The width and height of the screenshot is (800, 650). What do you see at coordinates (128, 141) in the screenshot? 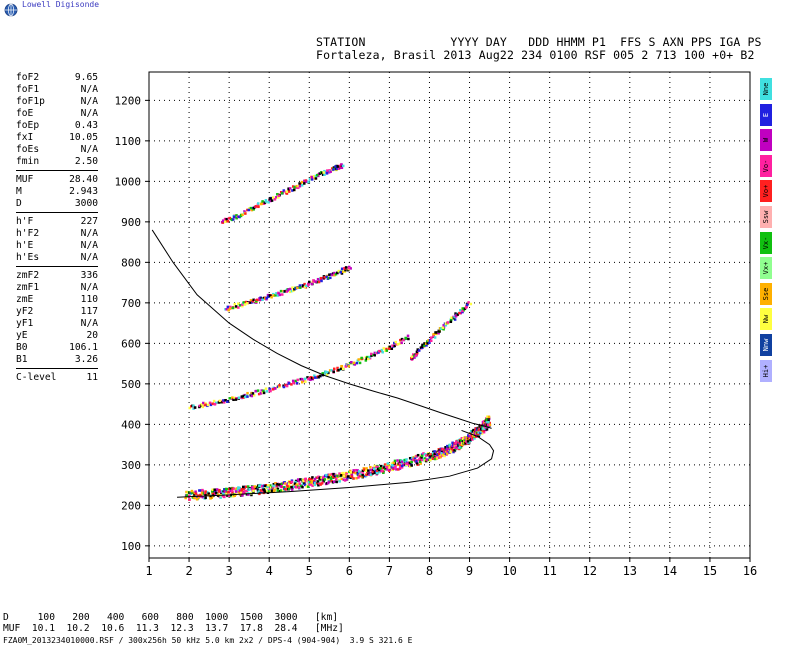
I see `y-tick-label: 1100` at bounding box center [128, 141].